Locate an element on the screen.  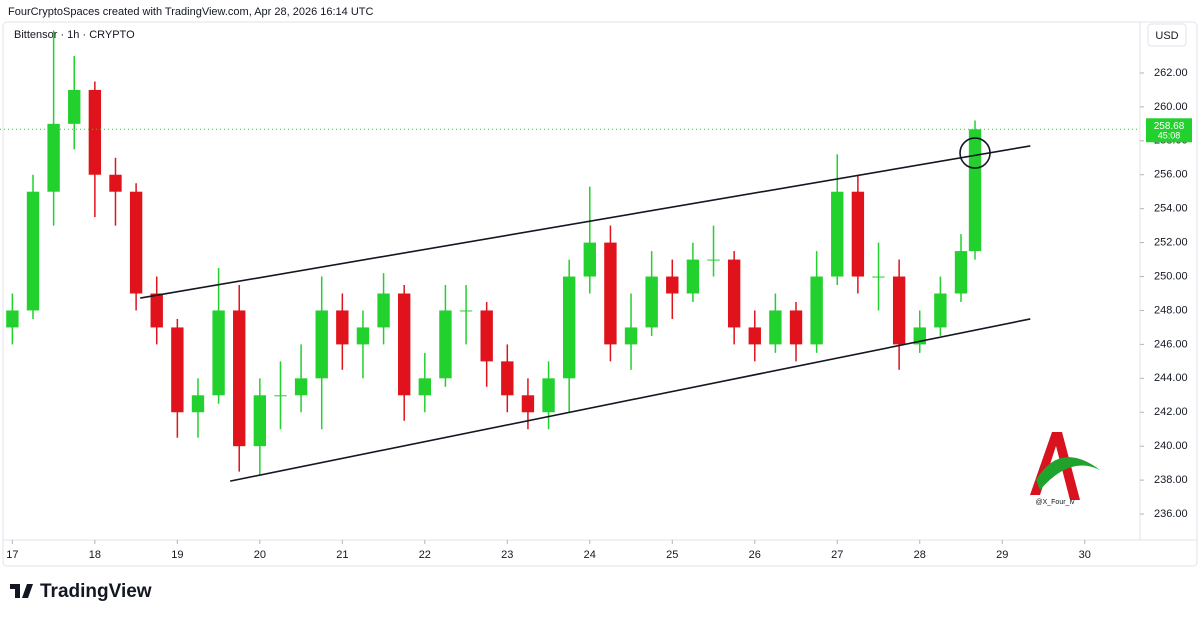
x-tick-label: 18 is located at coordinates (95, 555).